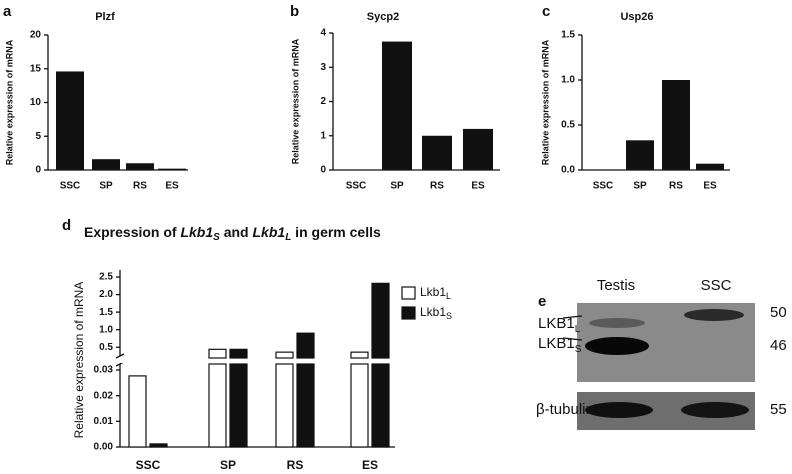  Describe the element at coordinates (323, 135) in the screenshot. I see `y-tick-label: 1` at that location.